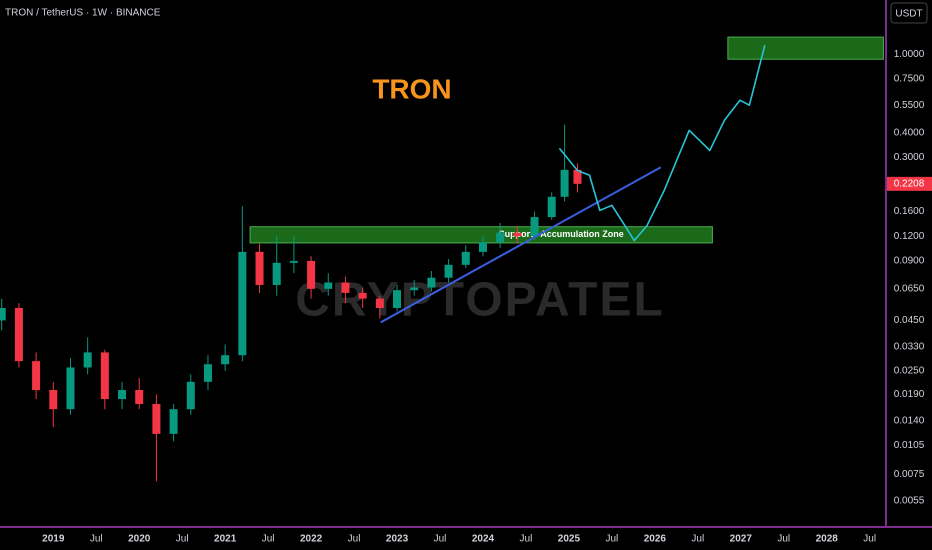 The width and height of the screenshot is (932, 550). What do you see at coordinates (909, 54) in the screenshot?
I see `y-tick-label: 1.0000` at bounding box center [909, 54].